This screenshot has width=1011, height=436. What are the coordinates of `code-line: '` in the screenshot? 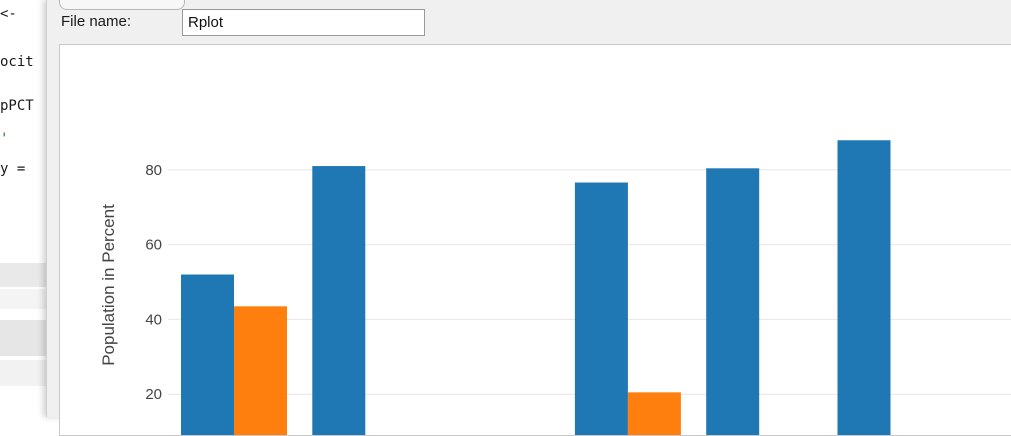 It's located at (4, 139).